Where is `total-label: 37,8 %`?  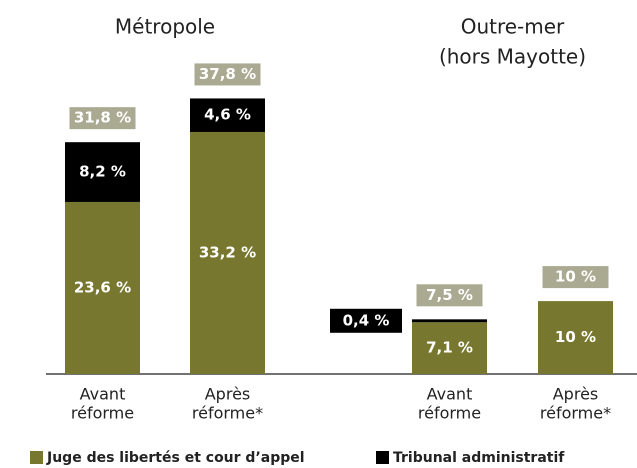 total-label: 37,8 % is located at coordinates (227, 74).